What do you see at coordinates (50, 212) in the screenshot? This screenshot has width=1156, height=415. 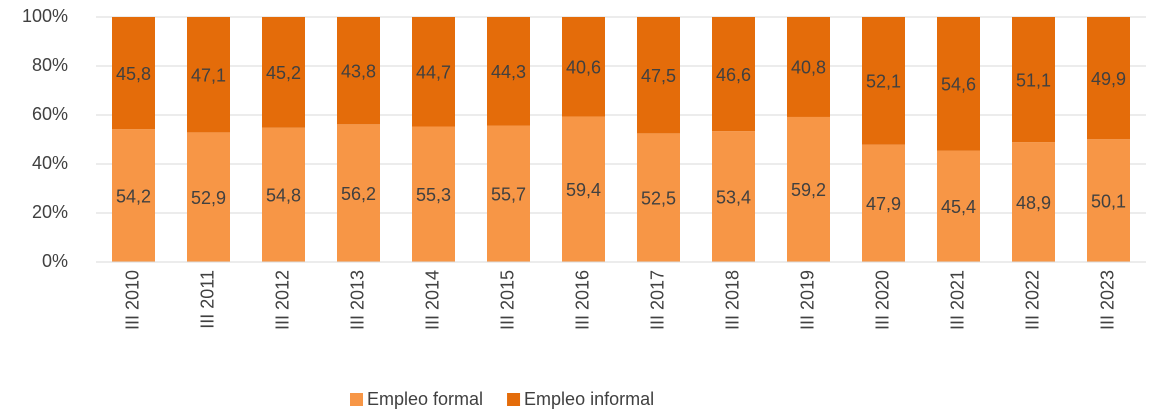 I see `y-tick-label: 20%` at bounding box center [50, 212].